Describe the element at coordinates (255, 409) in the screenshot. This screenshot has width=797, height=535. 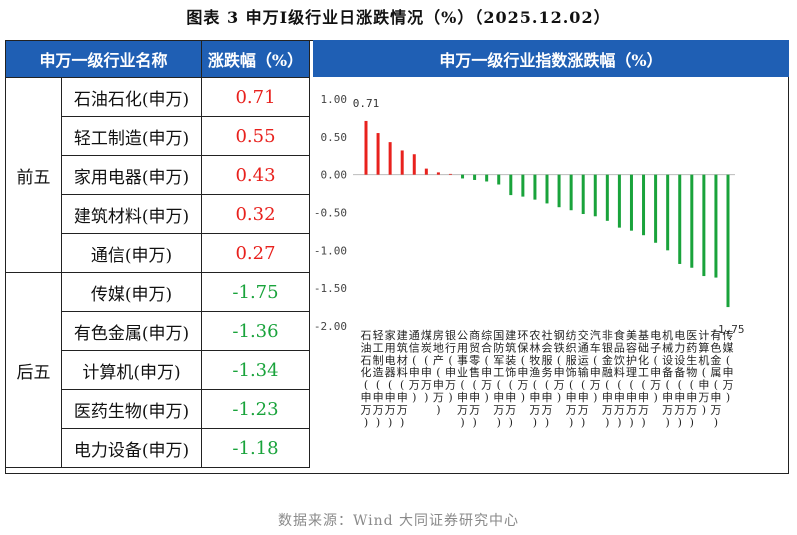
I see `change-pct-cell: -1.23` at that location.